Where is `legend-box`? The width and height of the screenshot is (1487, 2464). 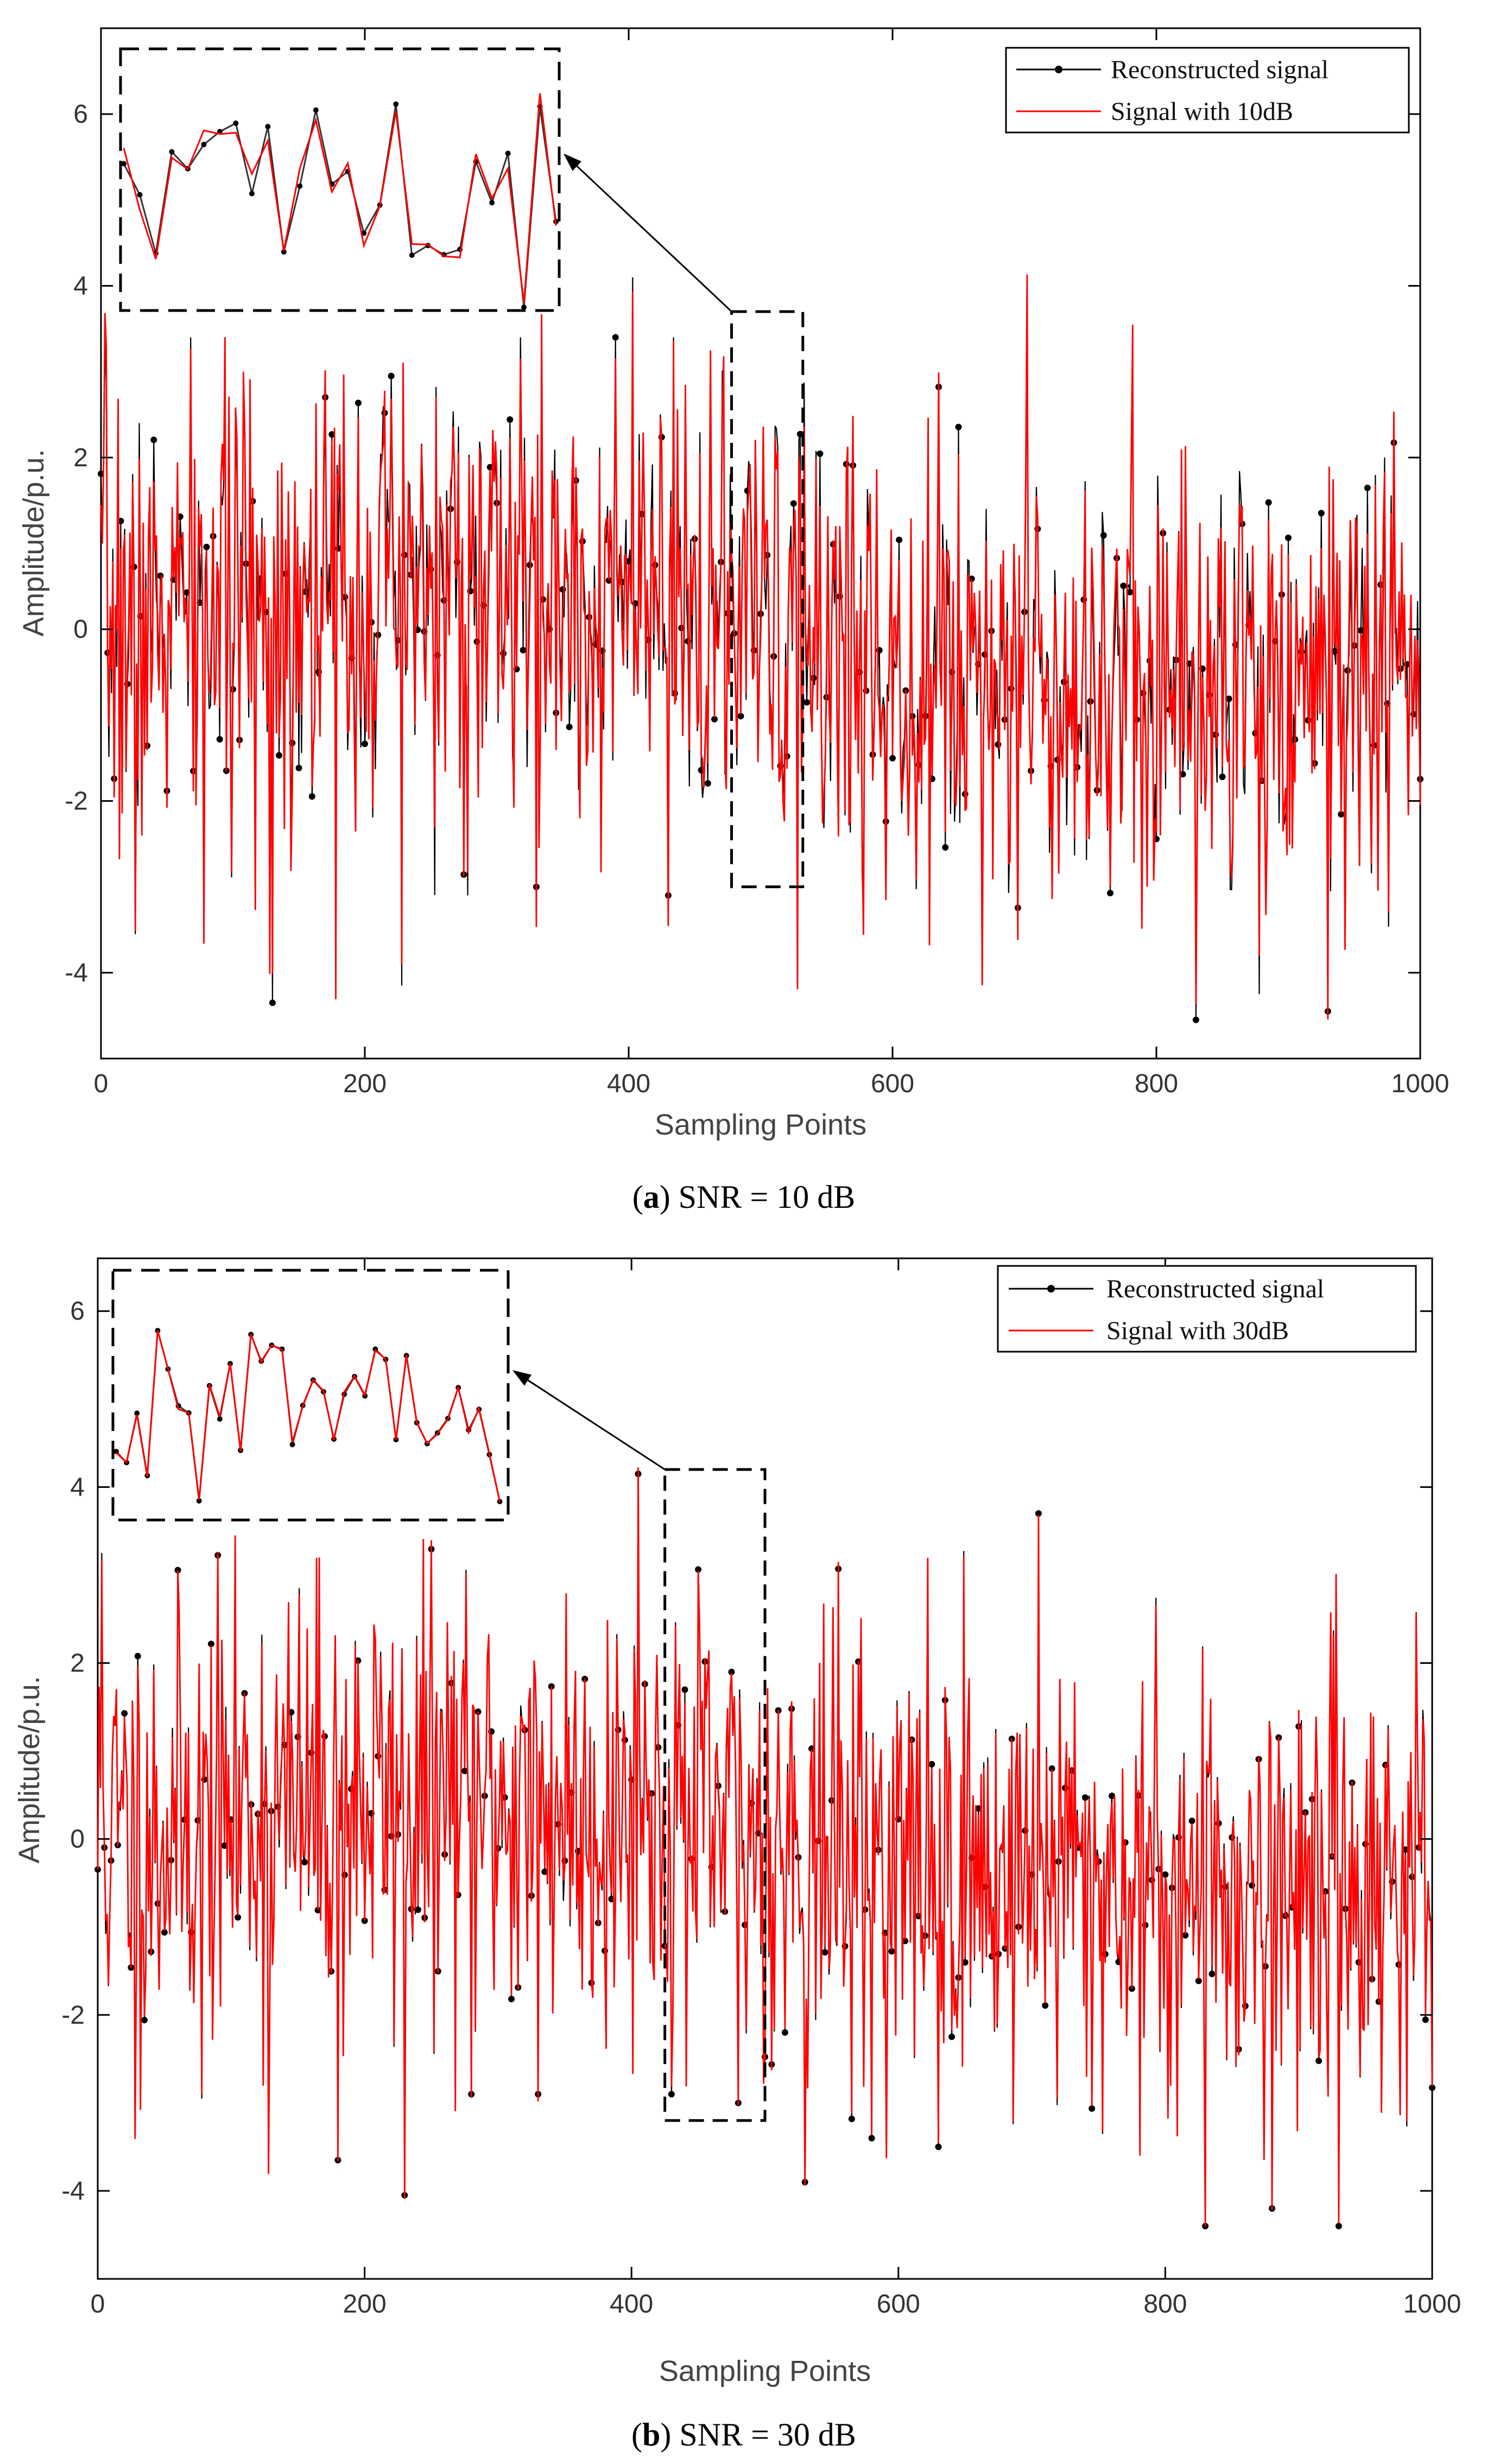
legend-box is located at coordinates (1207, 1309).